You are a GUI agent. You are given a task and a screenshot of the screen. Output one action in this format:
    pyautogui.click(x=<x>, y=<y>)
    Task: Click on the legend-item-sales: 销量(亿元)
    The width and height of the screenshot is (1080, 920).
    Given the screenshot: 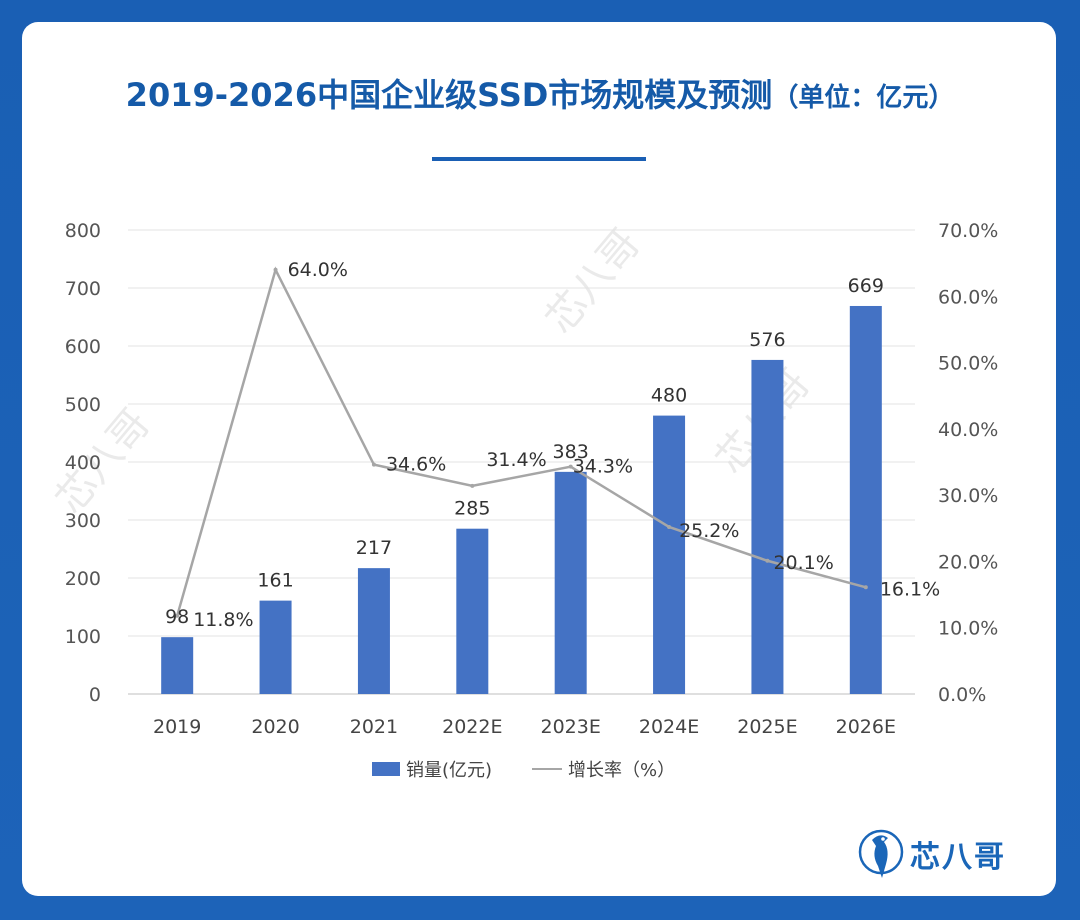 What is the action you would take?
    pyautogui.click(x=432, y=769)
    